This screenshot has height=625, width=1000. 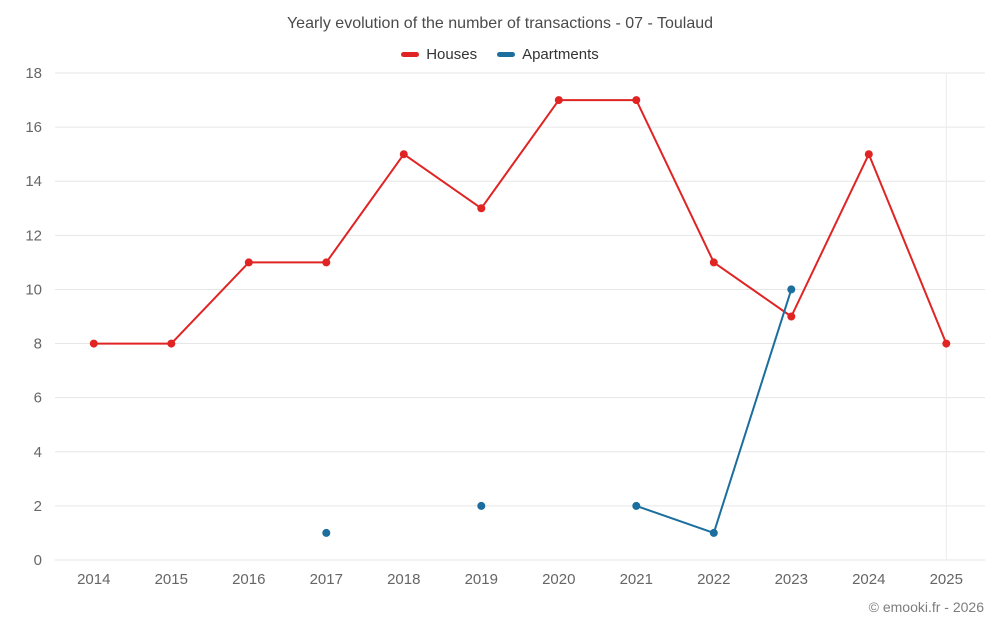 I want to click on data-point-apartments-2019, so click(x=481, y=505).